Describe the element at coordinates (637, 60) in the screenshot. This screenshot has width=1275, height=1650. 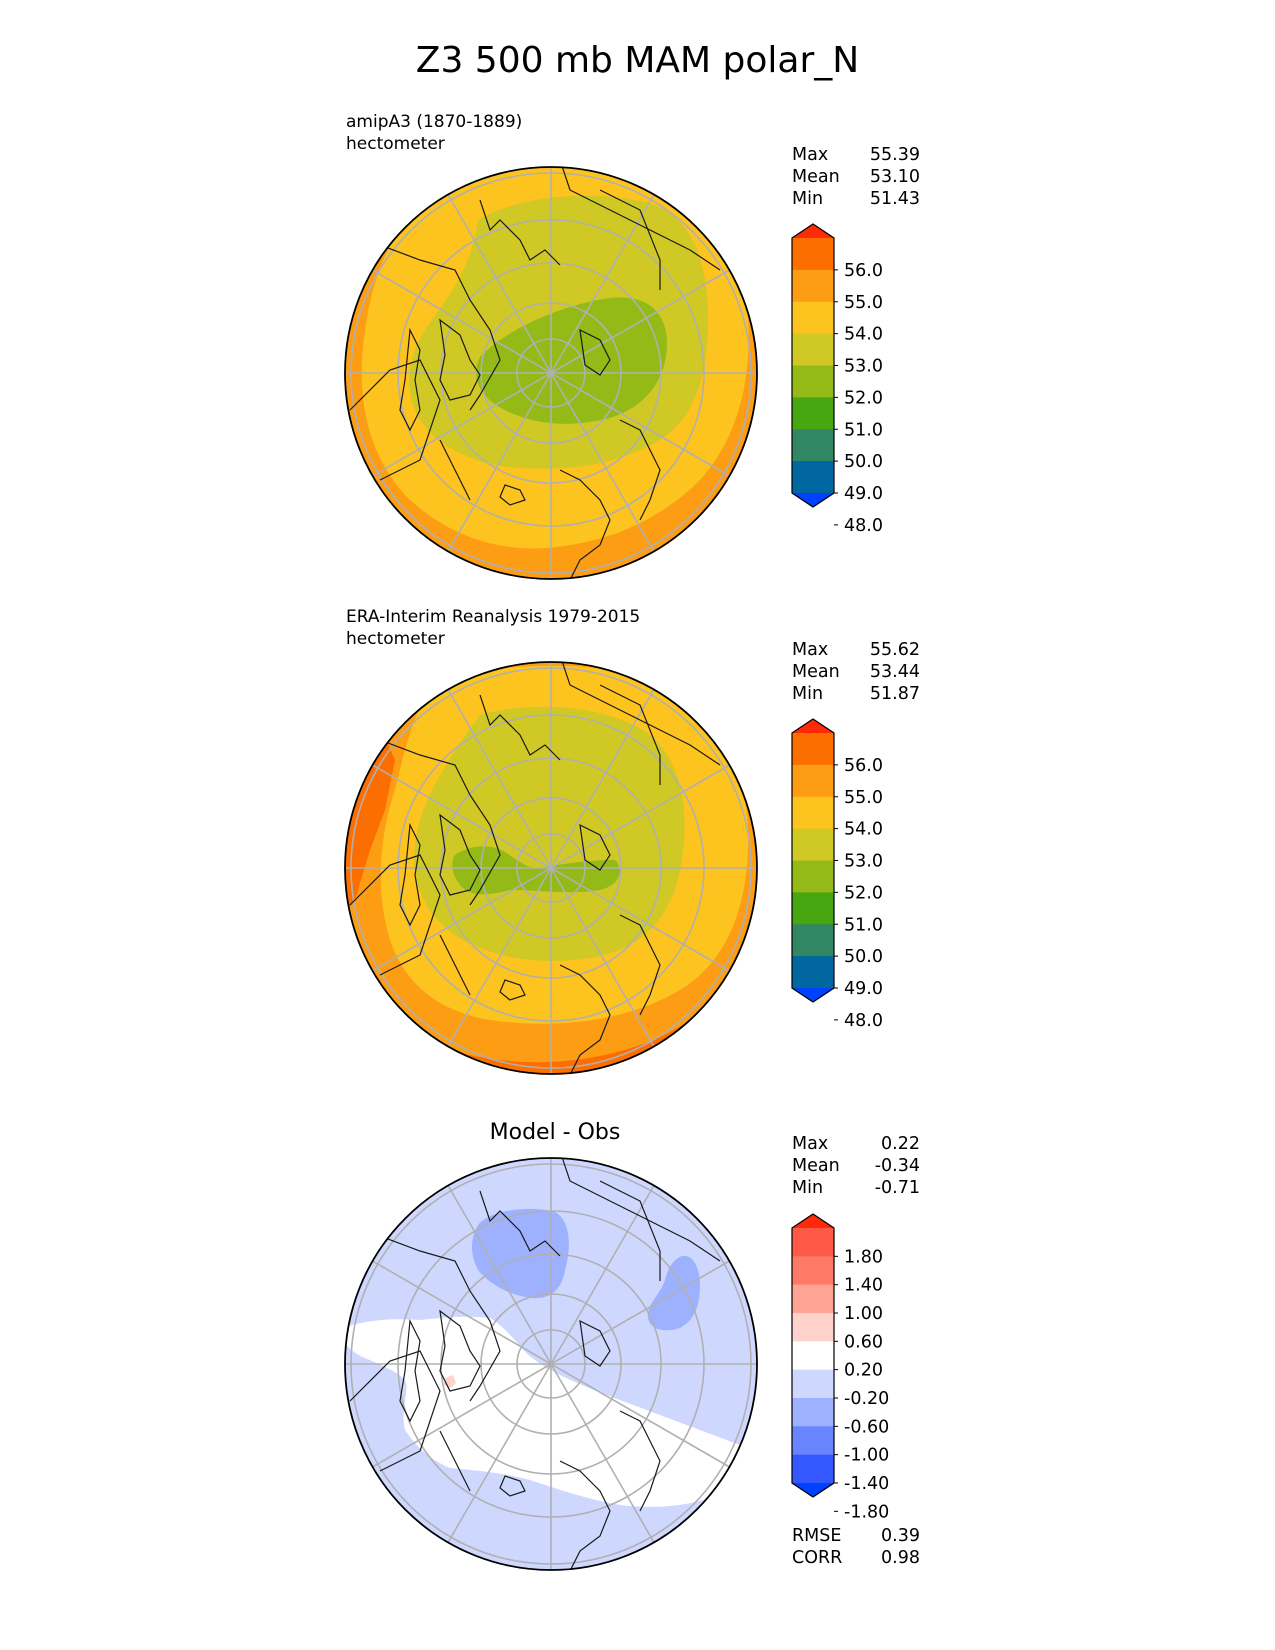
I see `figure-title: Z3 500 mb MAM polar_N` at that location.